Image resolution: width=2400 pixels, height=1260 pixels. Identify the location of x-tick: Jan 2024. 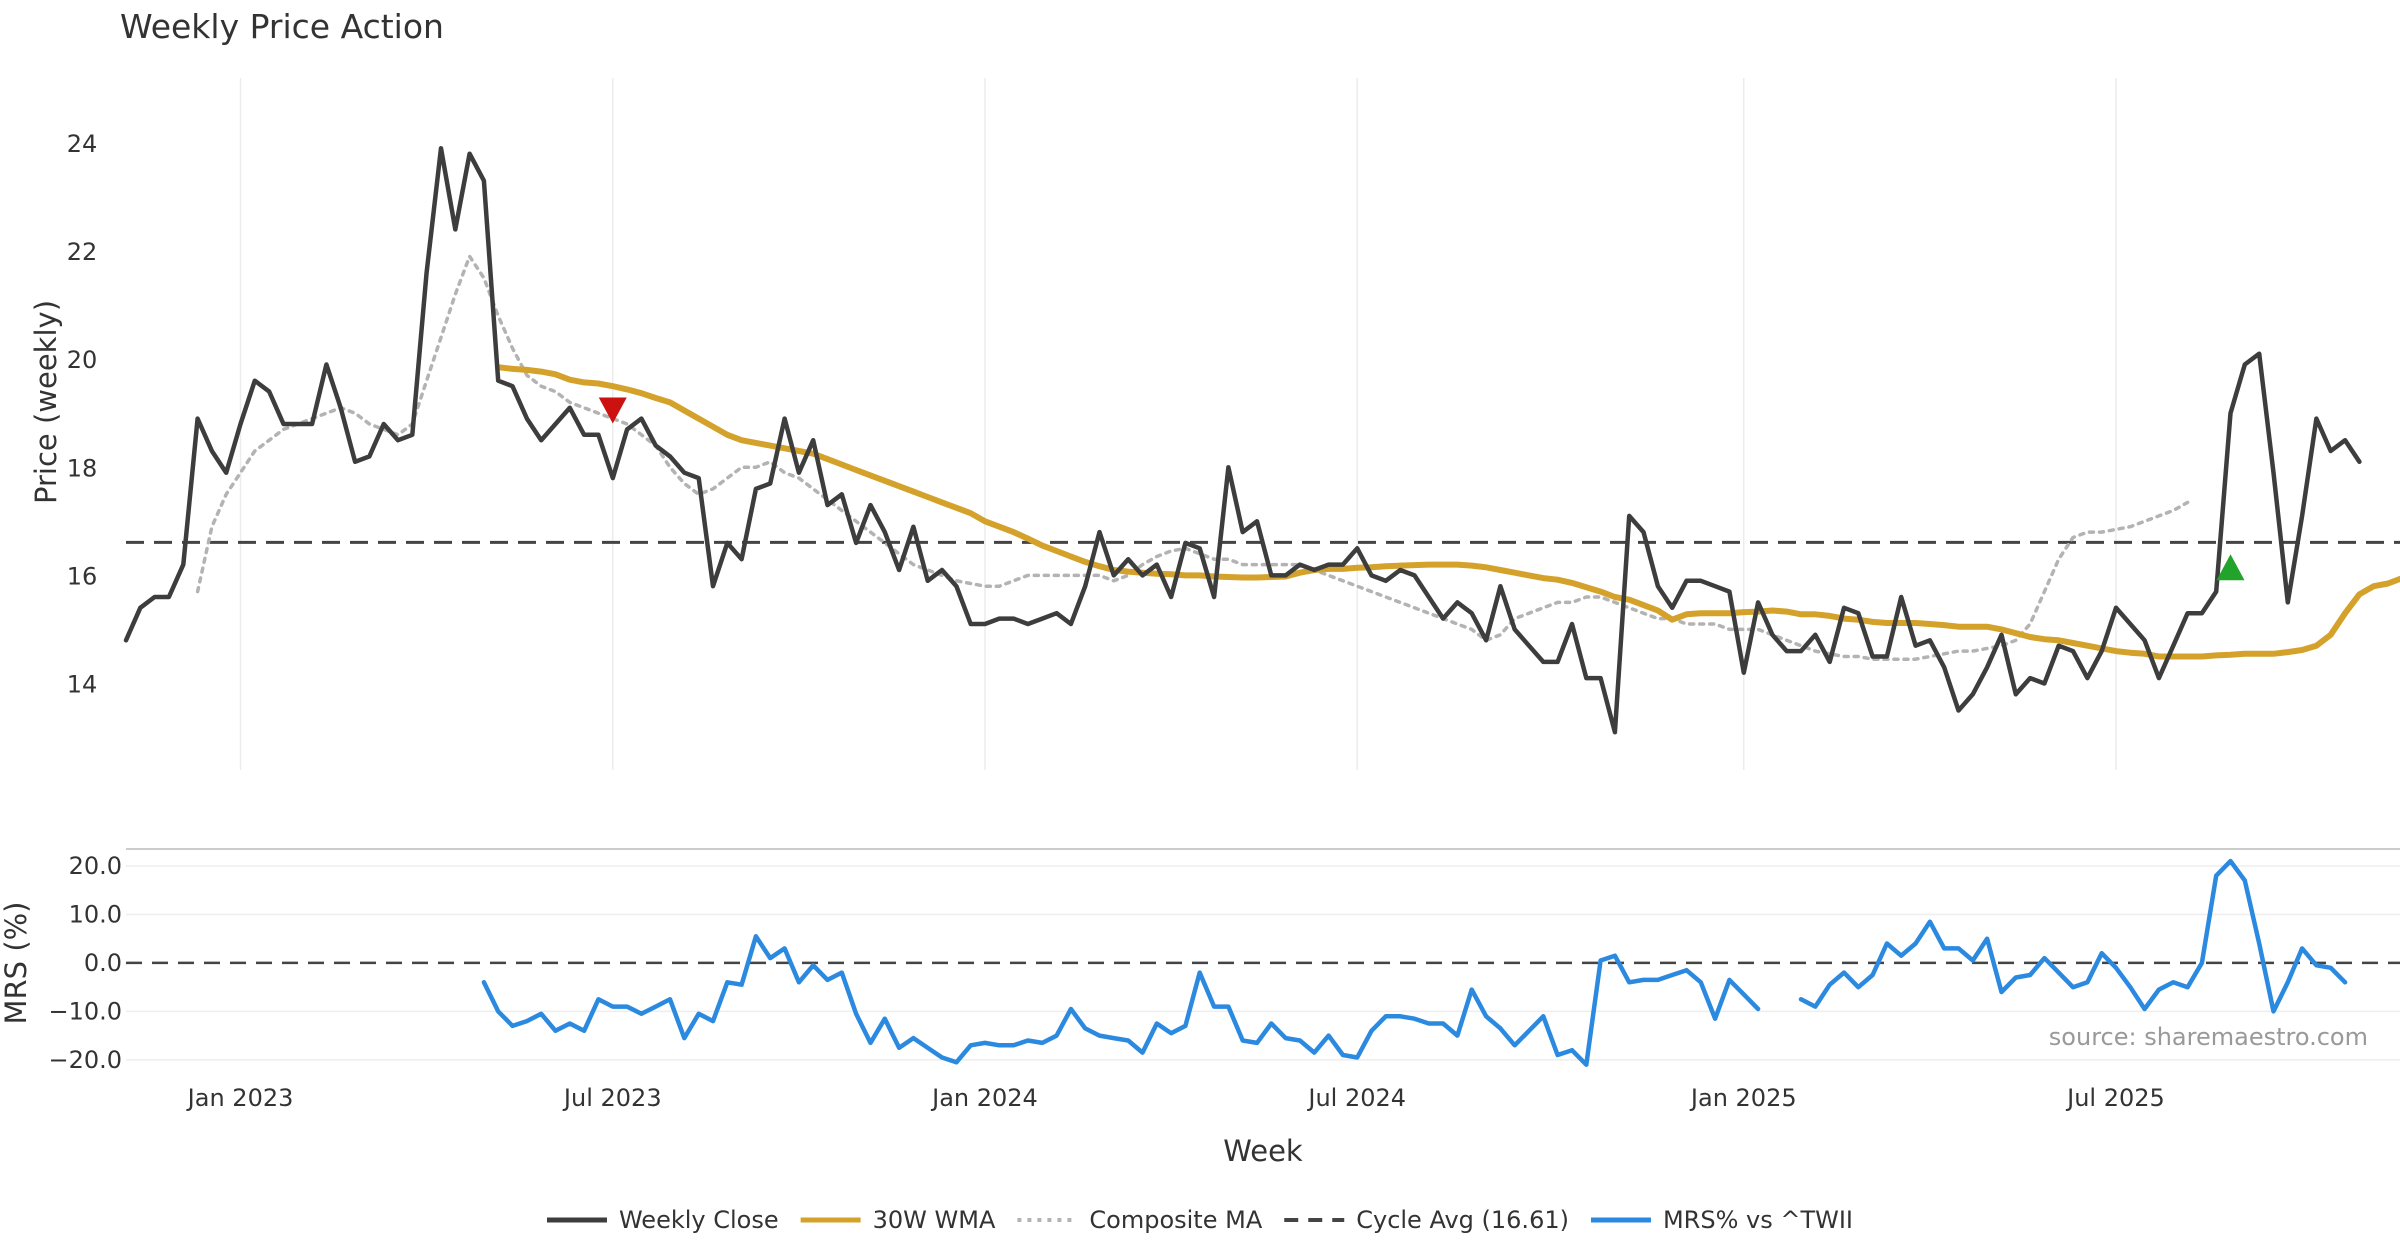
(984, 1098).